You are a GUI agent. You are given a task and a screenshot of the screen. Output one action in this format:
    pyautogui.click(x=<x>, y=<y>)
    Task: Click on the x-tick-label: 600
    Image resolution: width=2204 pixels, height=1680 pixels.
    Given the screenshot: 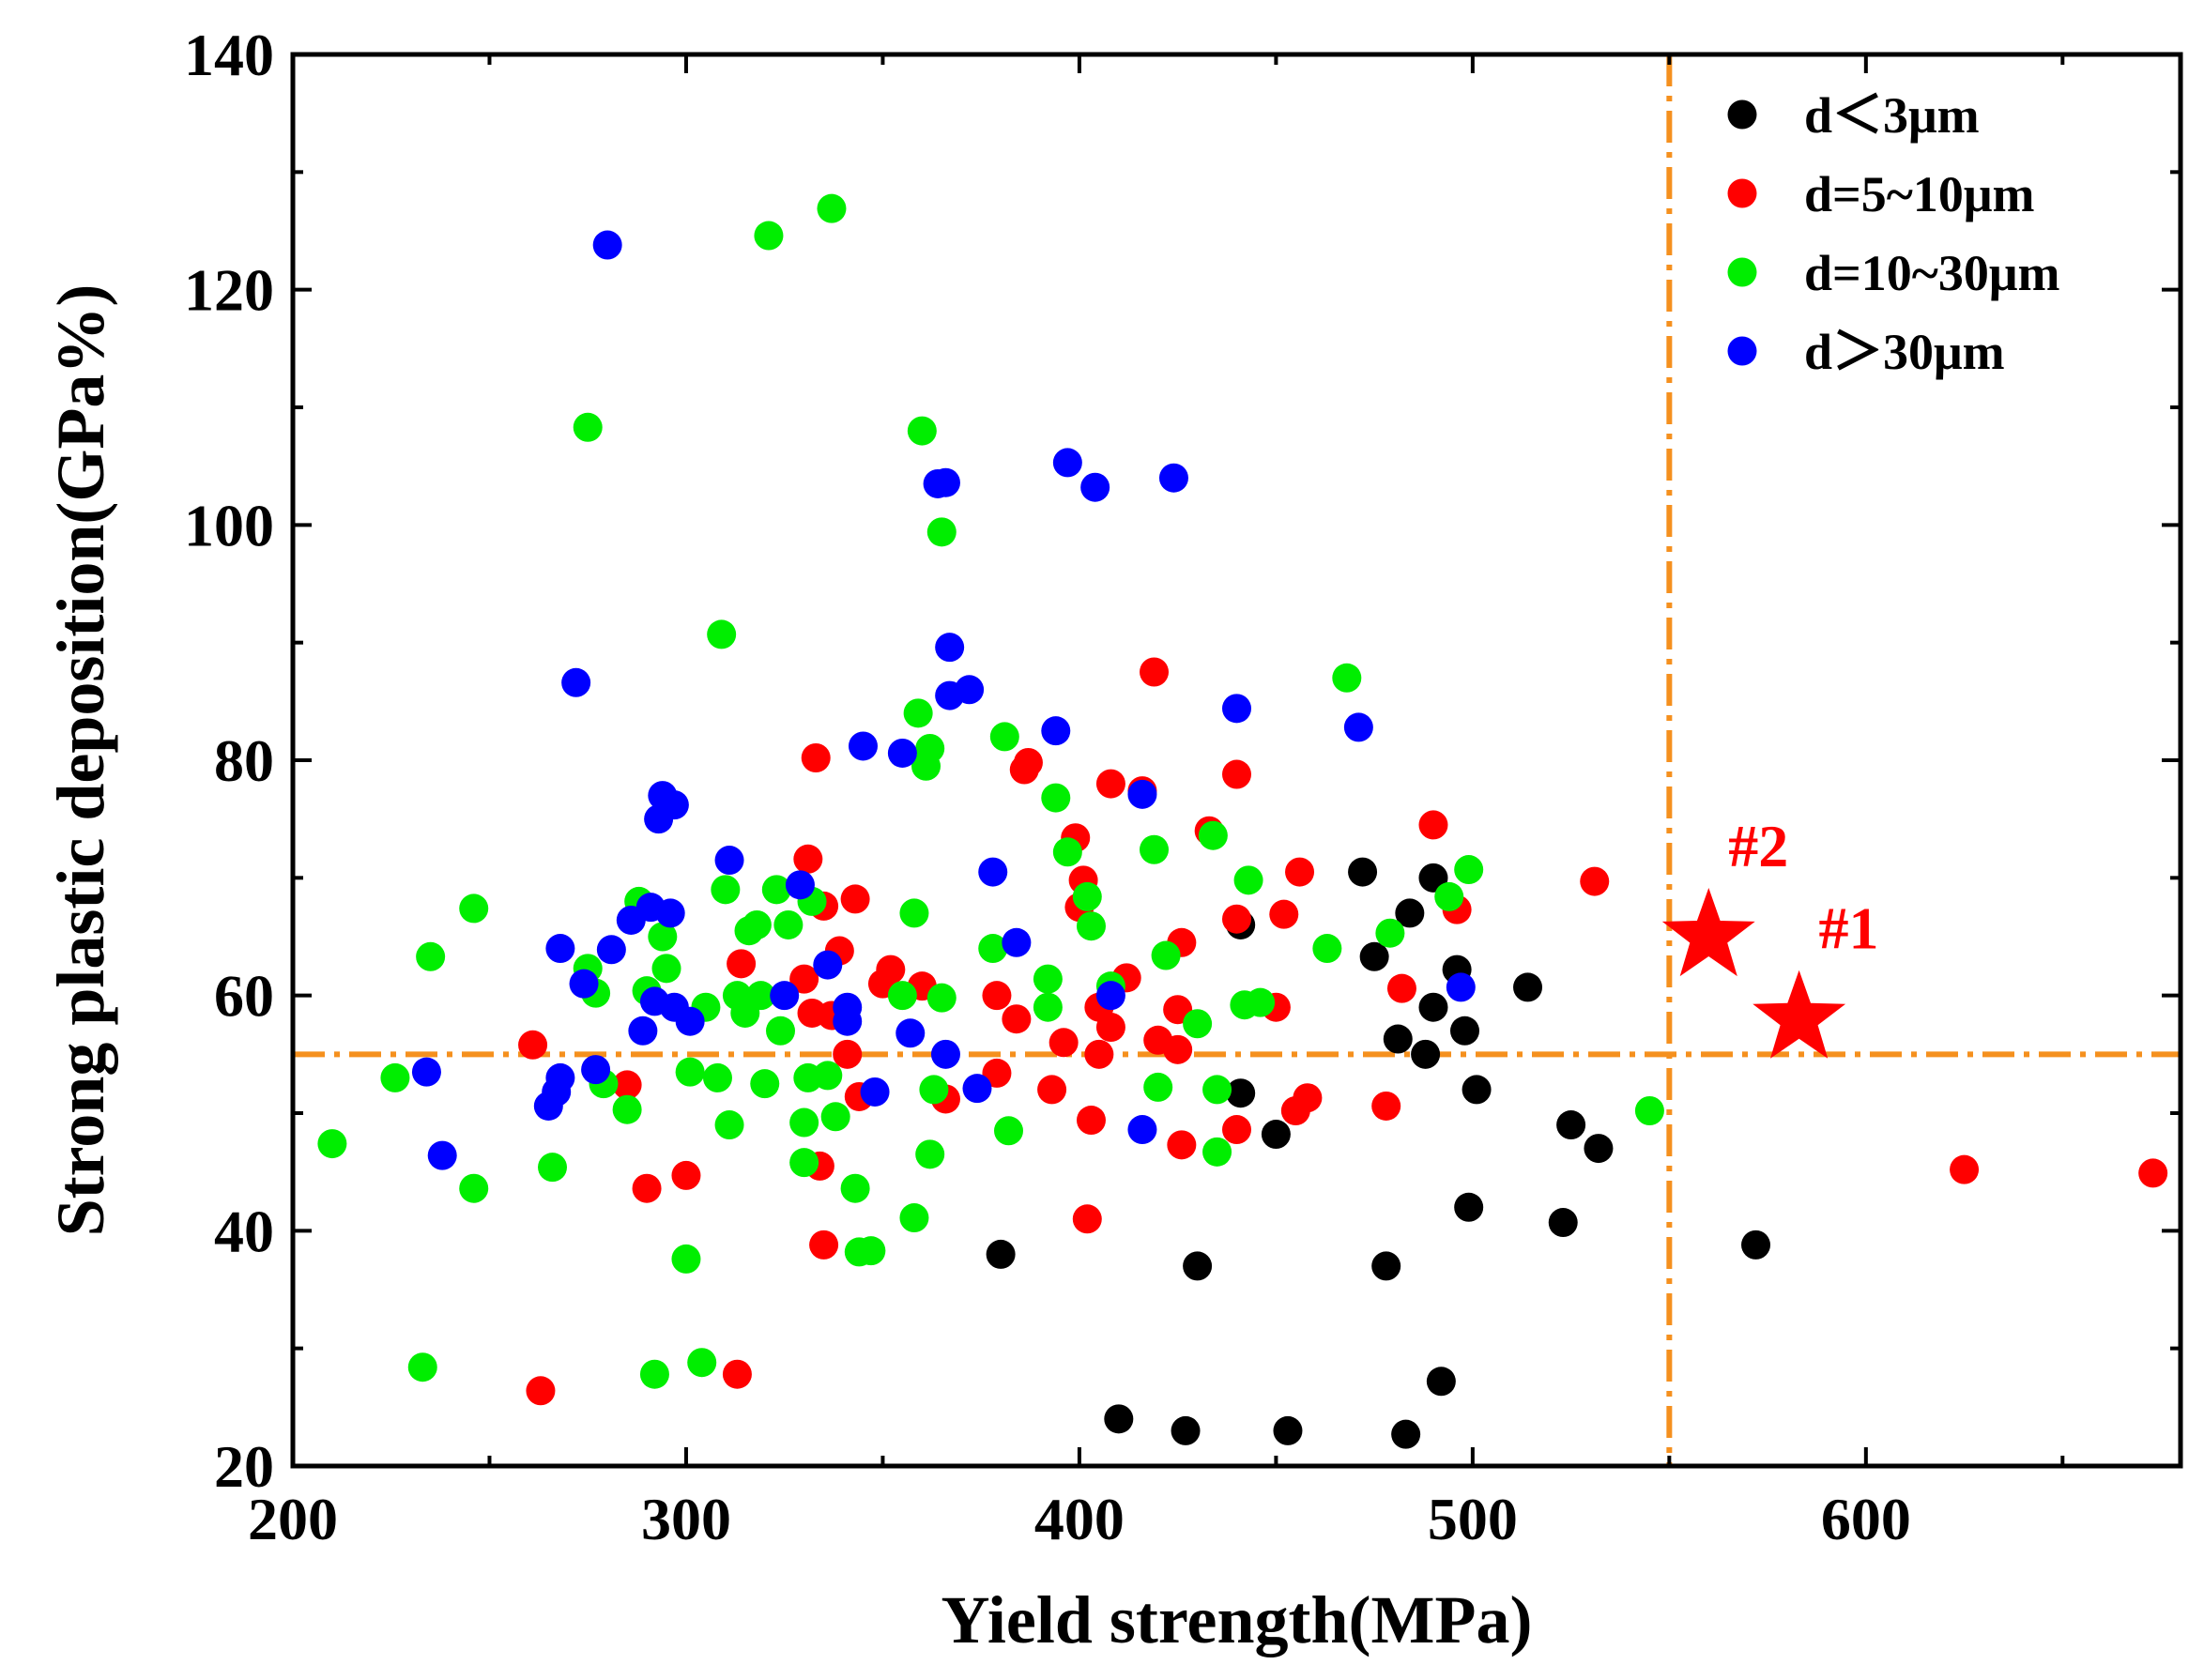 What is the action you would take?
    pyautogui.click(x=1866, y=1519)
    